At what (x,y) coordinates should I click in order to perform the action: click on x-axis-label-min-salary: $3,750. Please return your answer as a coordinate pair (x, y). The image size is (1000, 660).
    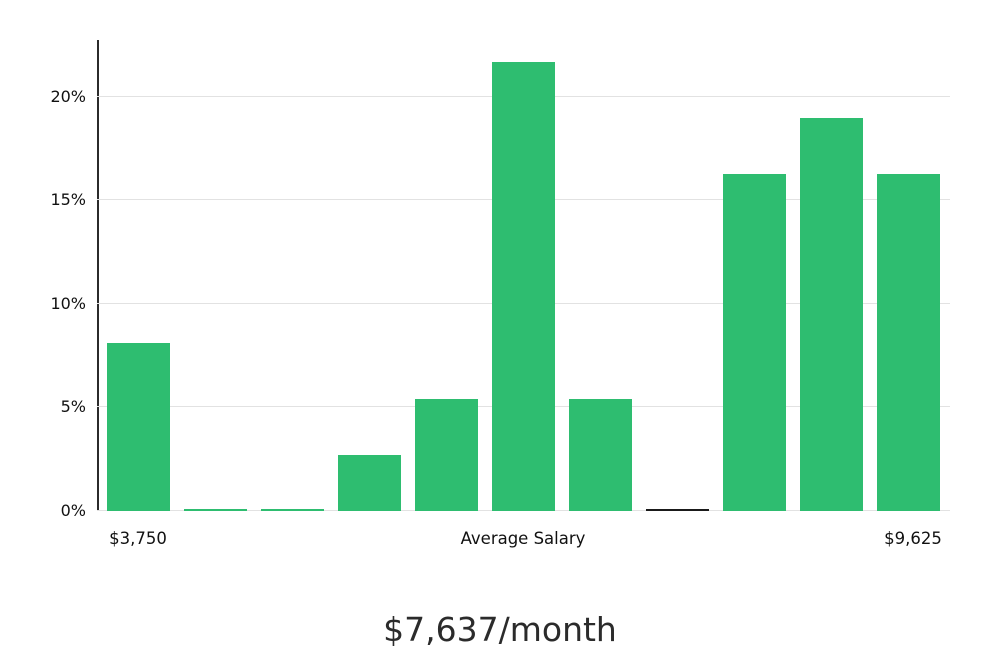
    Looking at the image, I should click on (138, 538).